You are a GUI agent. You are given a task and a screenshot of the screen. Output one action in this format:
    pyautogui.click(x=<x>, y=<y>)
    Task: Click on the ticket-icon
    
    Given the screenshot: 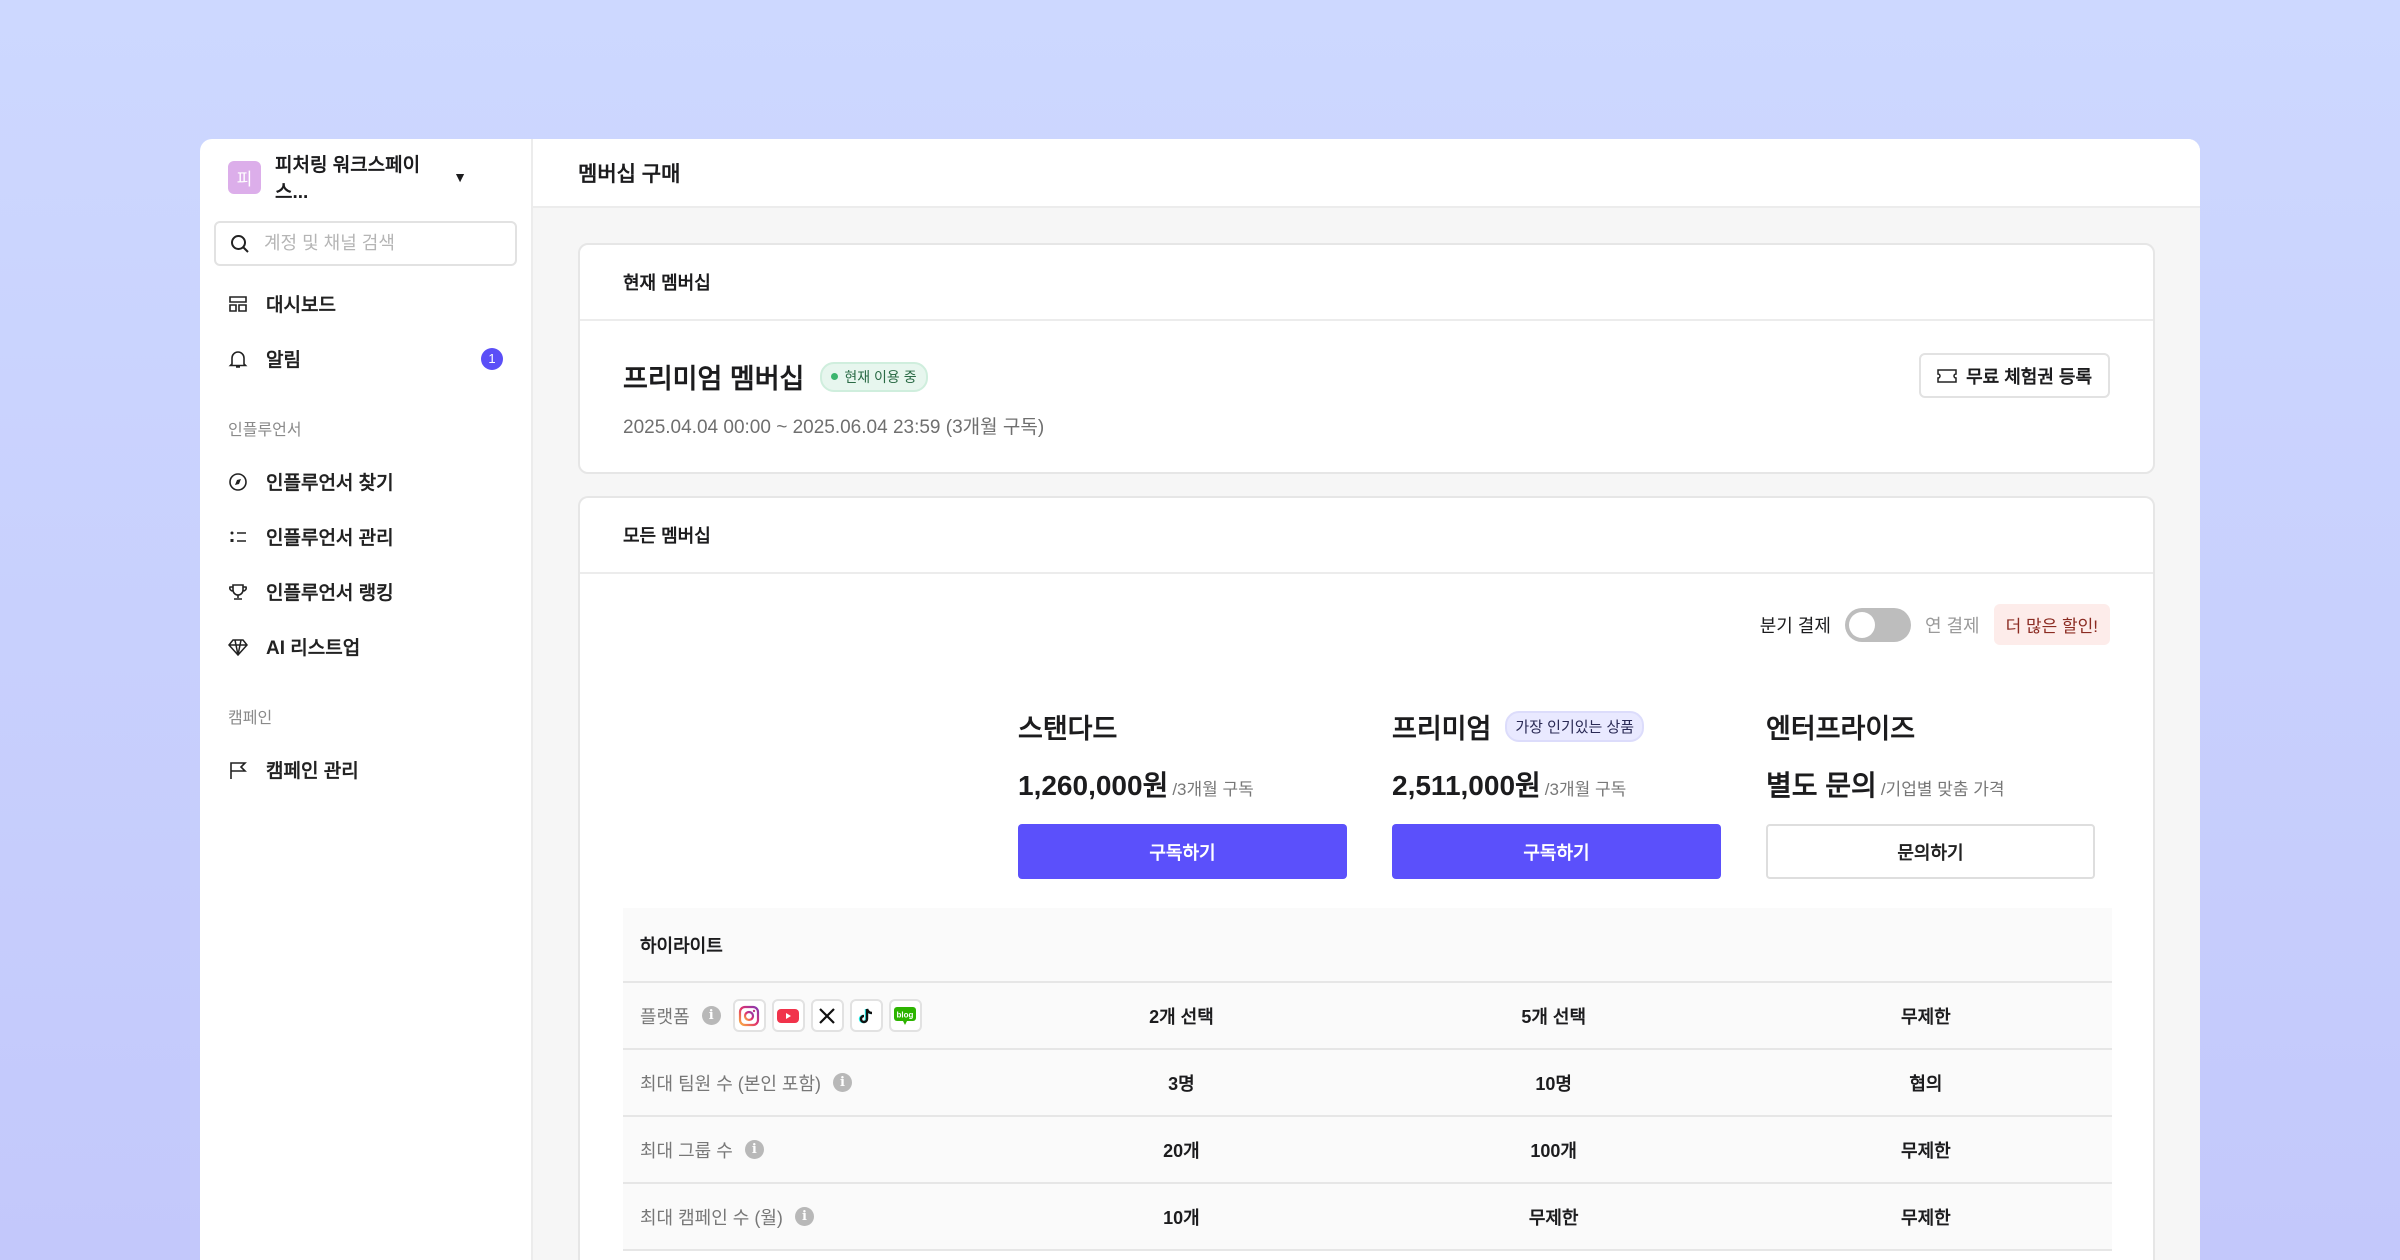 What is the action you would take?
    pyautogui.click(x=1947, y=375)
    